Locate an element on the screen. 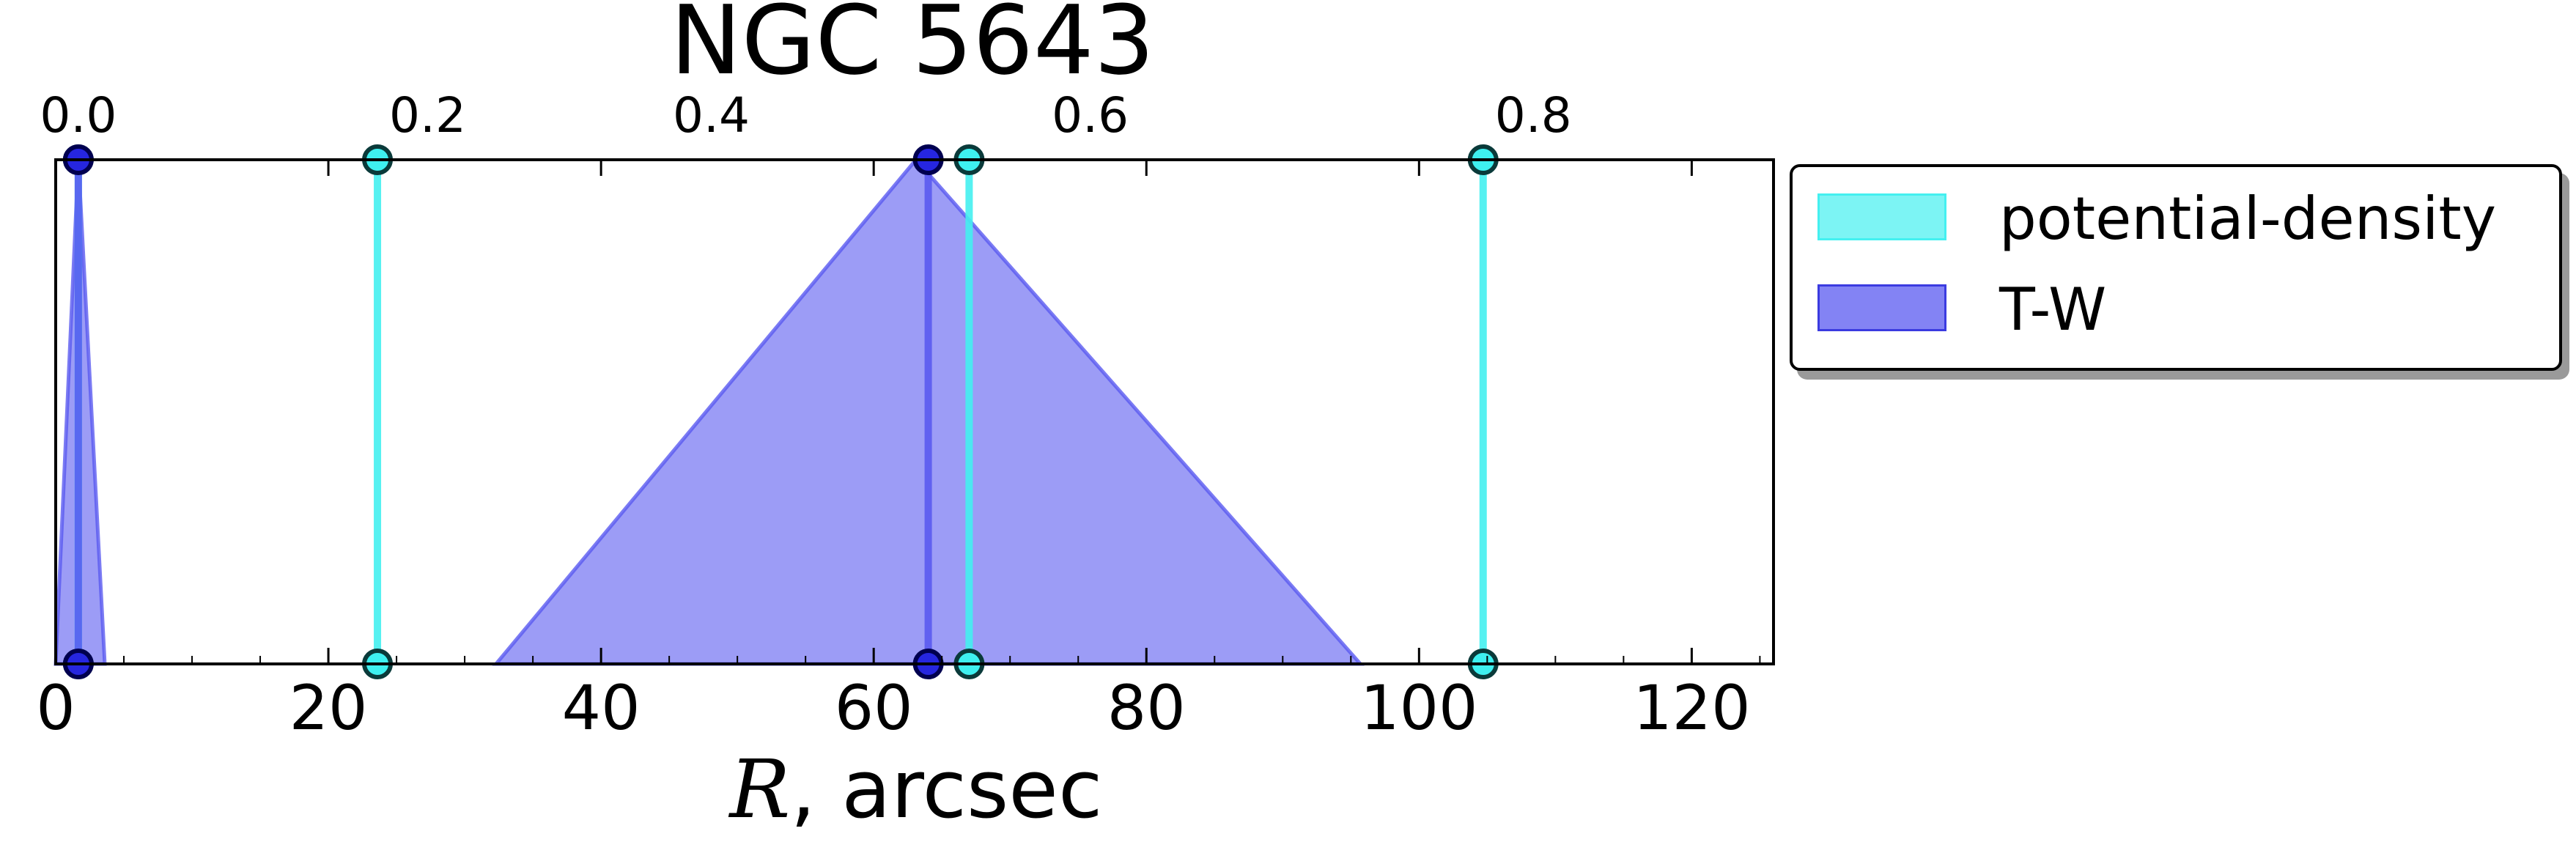 The height and width of the screenshot is (853, 2576). x-axis-label-symbol: R is located at coordinates (759, 789).